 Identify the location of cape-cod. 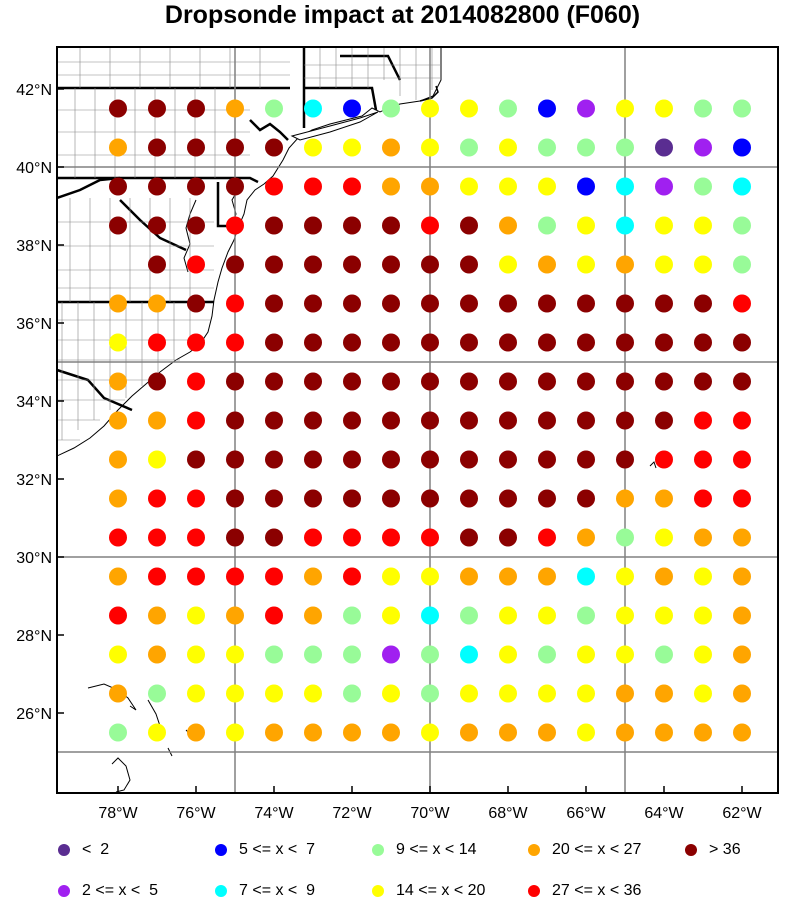
(429, 93).